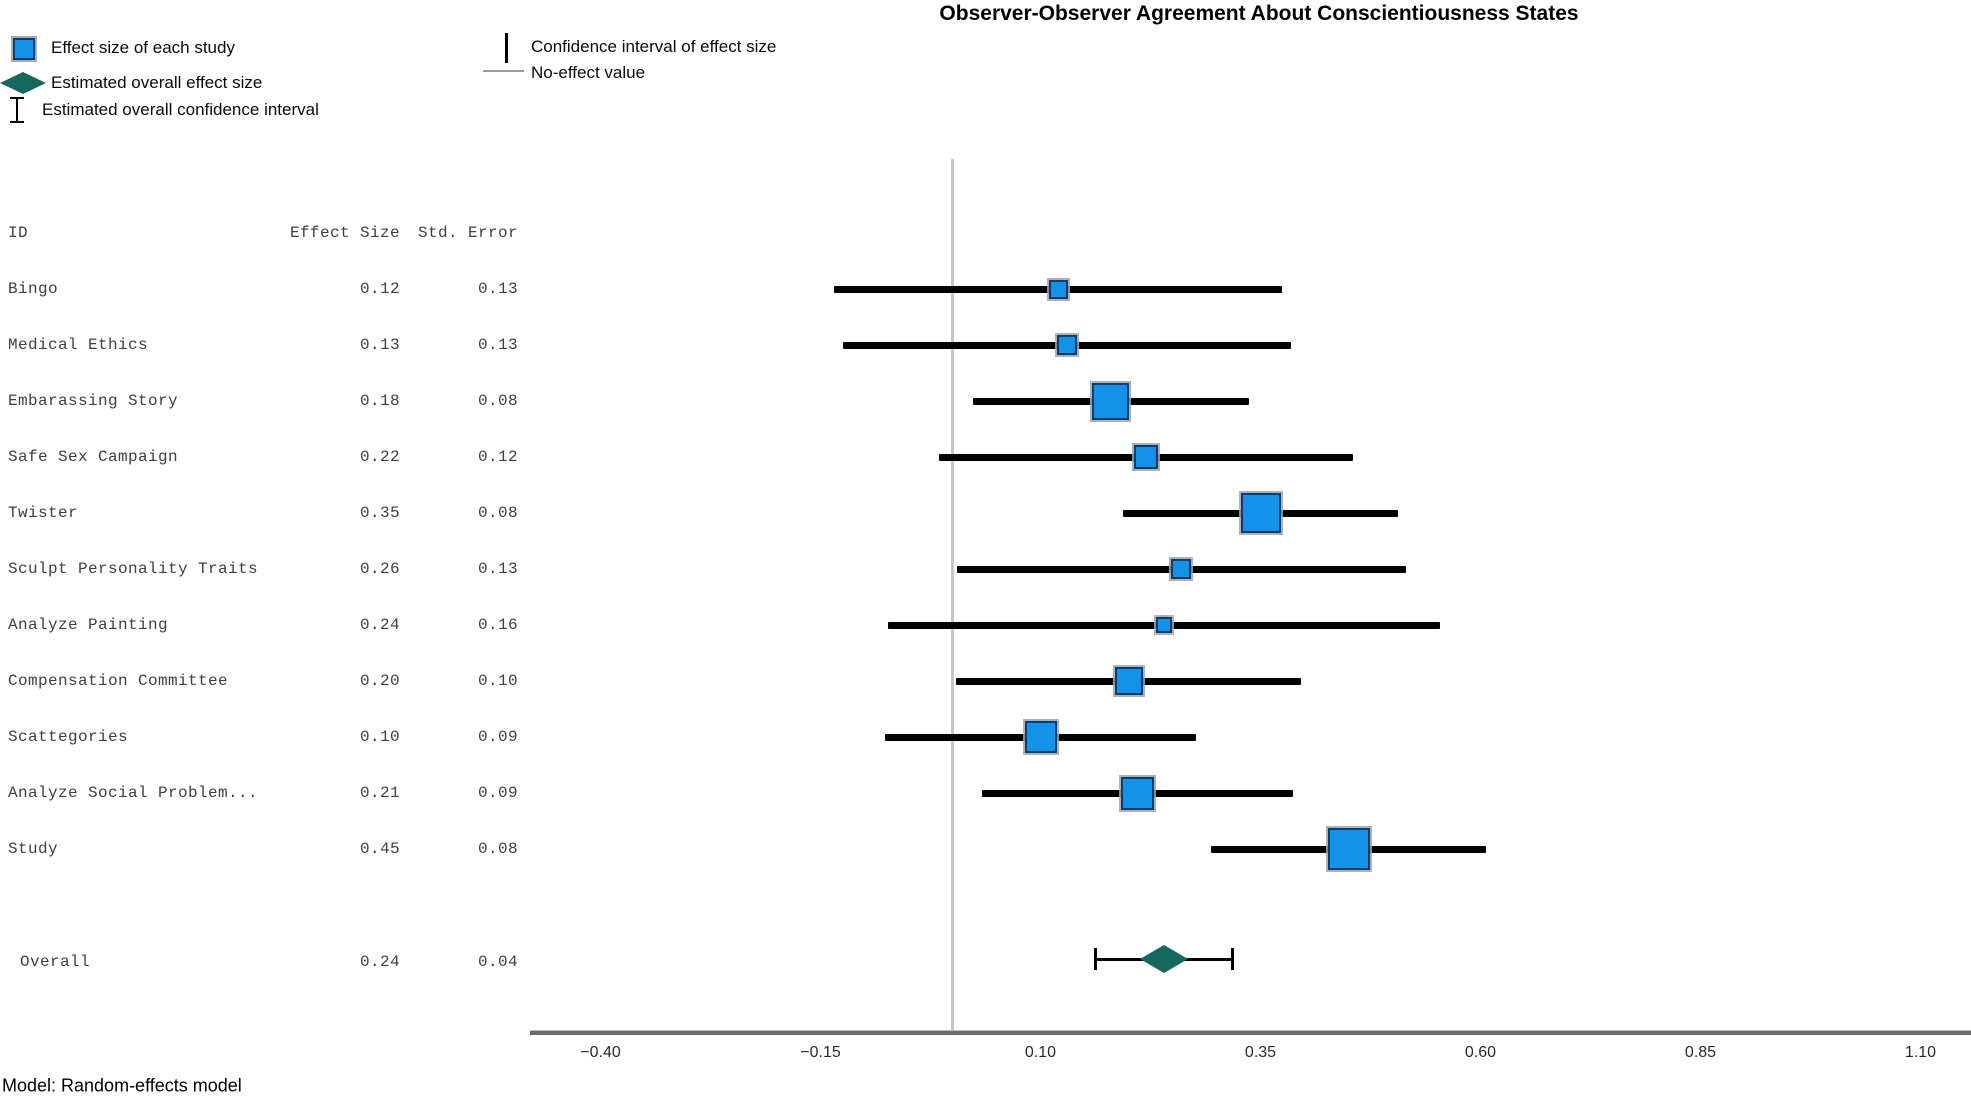 The height and width of the screenshot is (1099, 1971). I want to click on study-id-analyze-painting: Analyze Painting, so click(88, 625).